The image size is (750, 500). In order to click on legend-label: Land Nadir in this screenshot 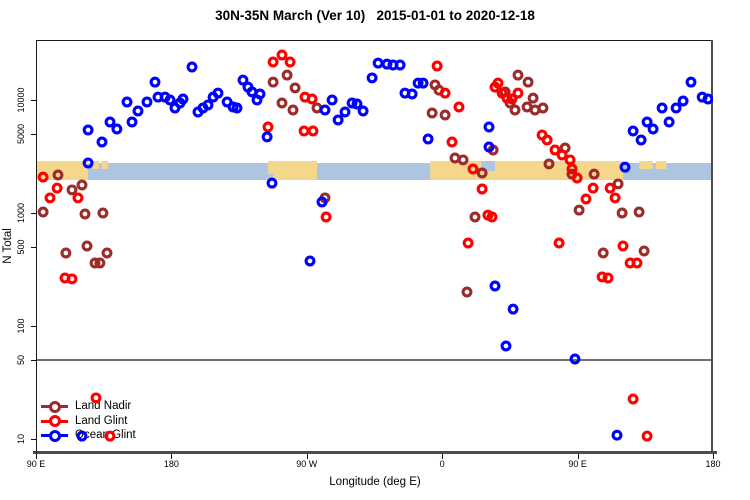, I will do `click(103, 406)`.